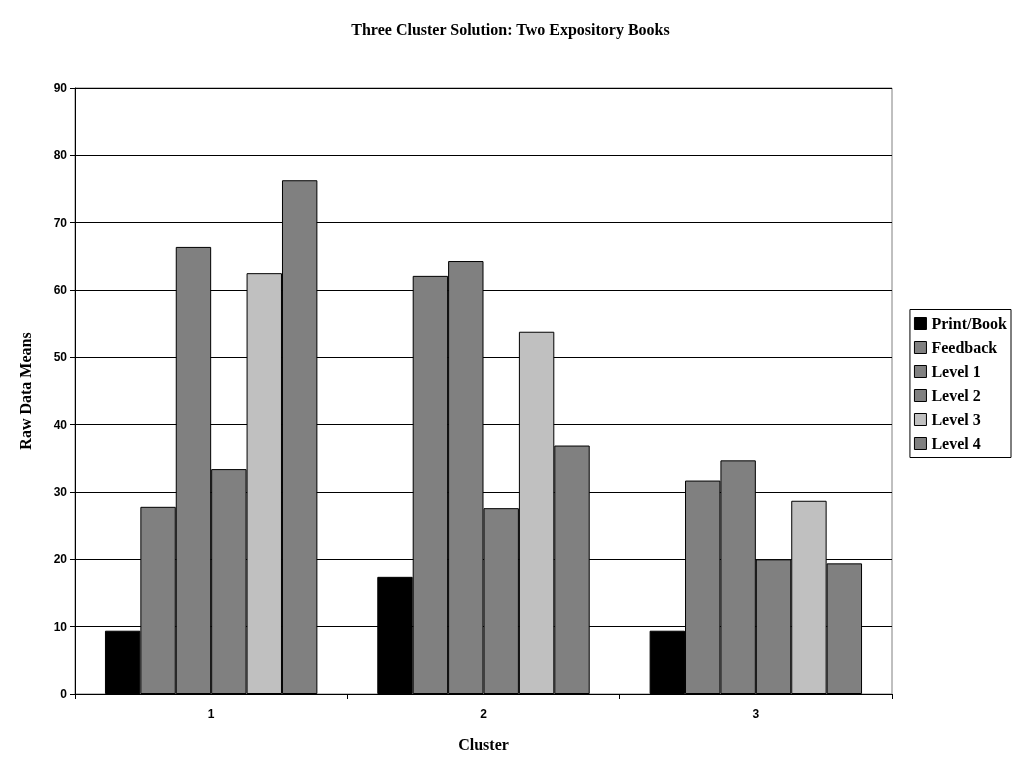  I want to click on legend-label: Feedback, so click(964, 347).